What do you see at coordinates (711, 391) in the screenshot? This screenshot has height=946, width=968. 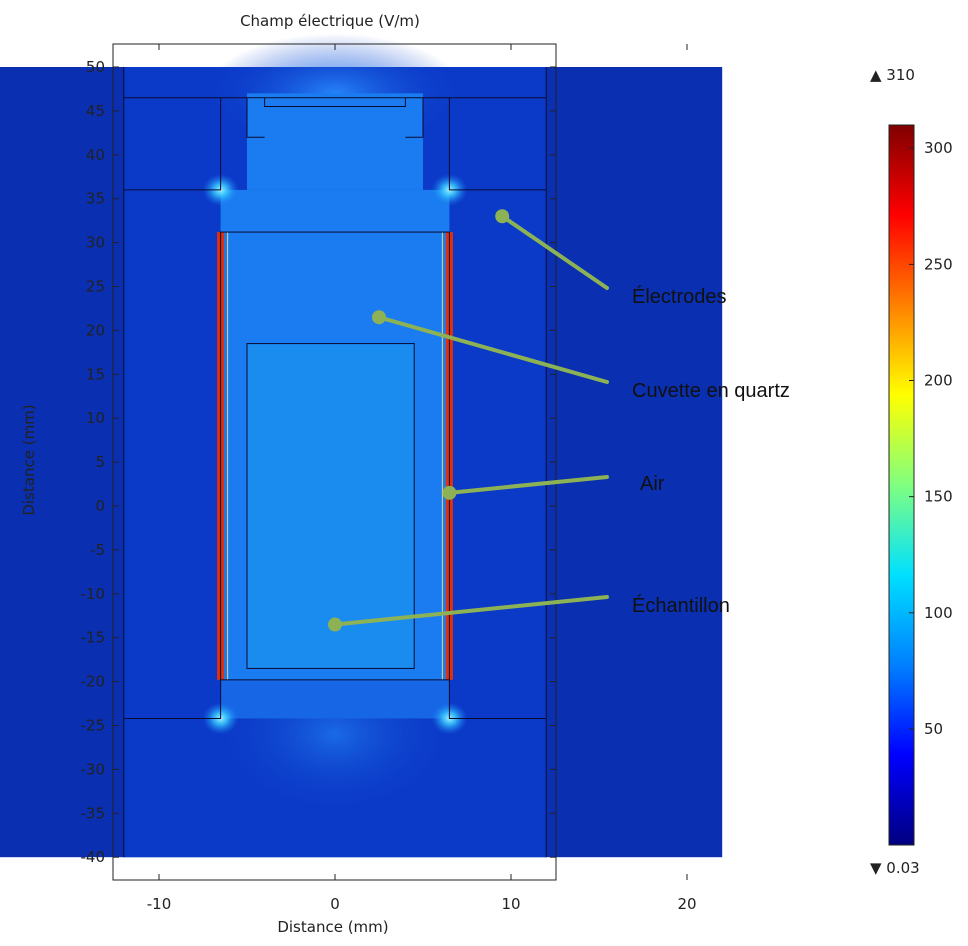 I see `callout-label: Cuvette en quartz` at bounding box center [711, 391].